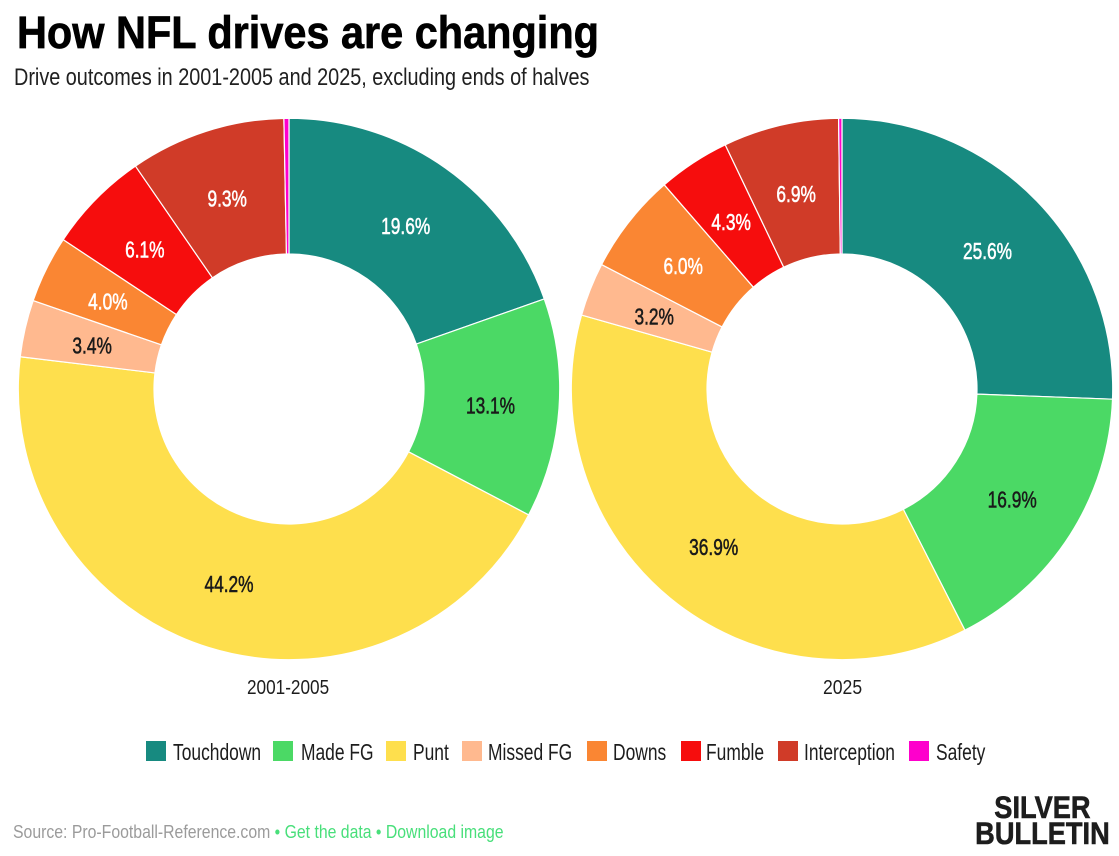  I want to click on svg-text: 3.2%, so click(653, 317).